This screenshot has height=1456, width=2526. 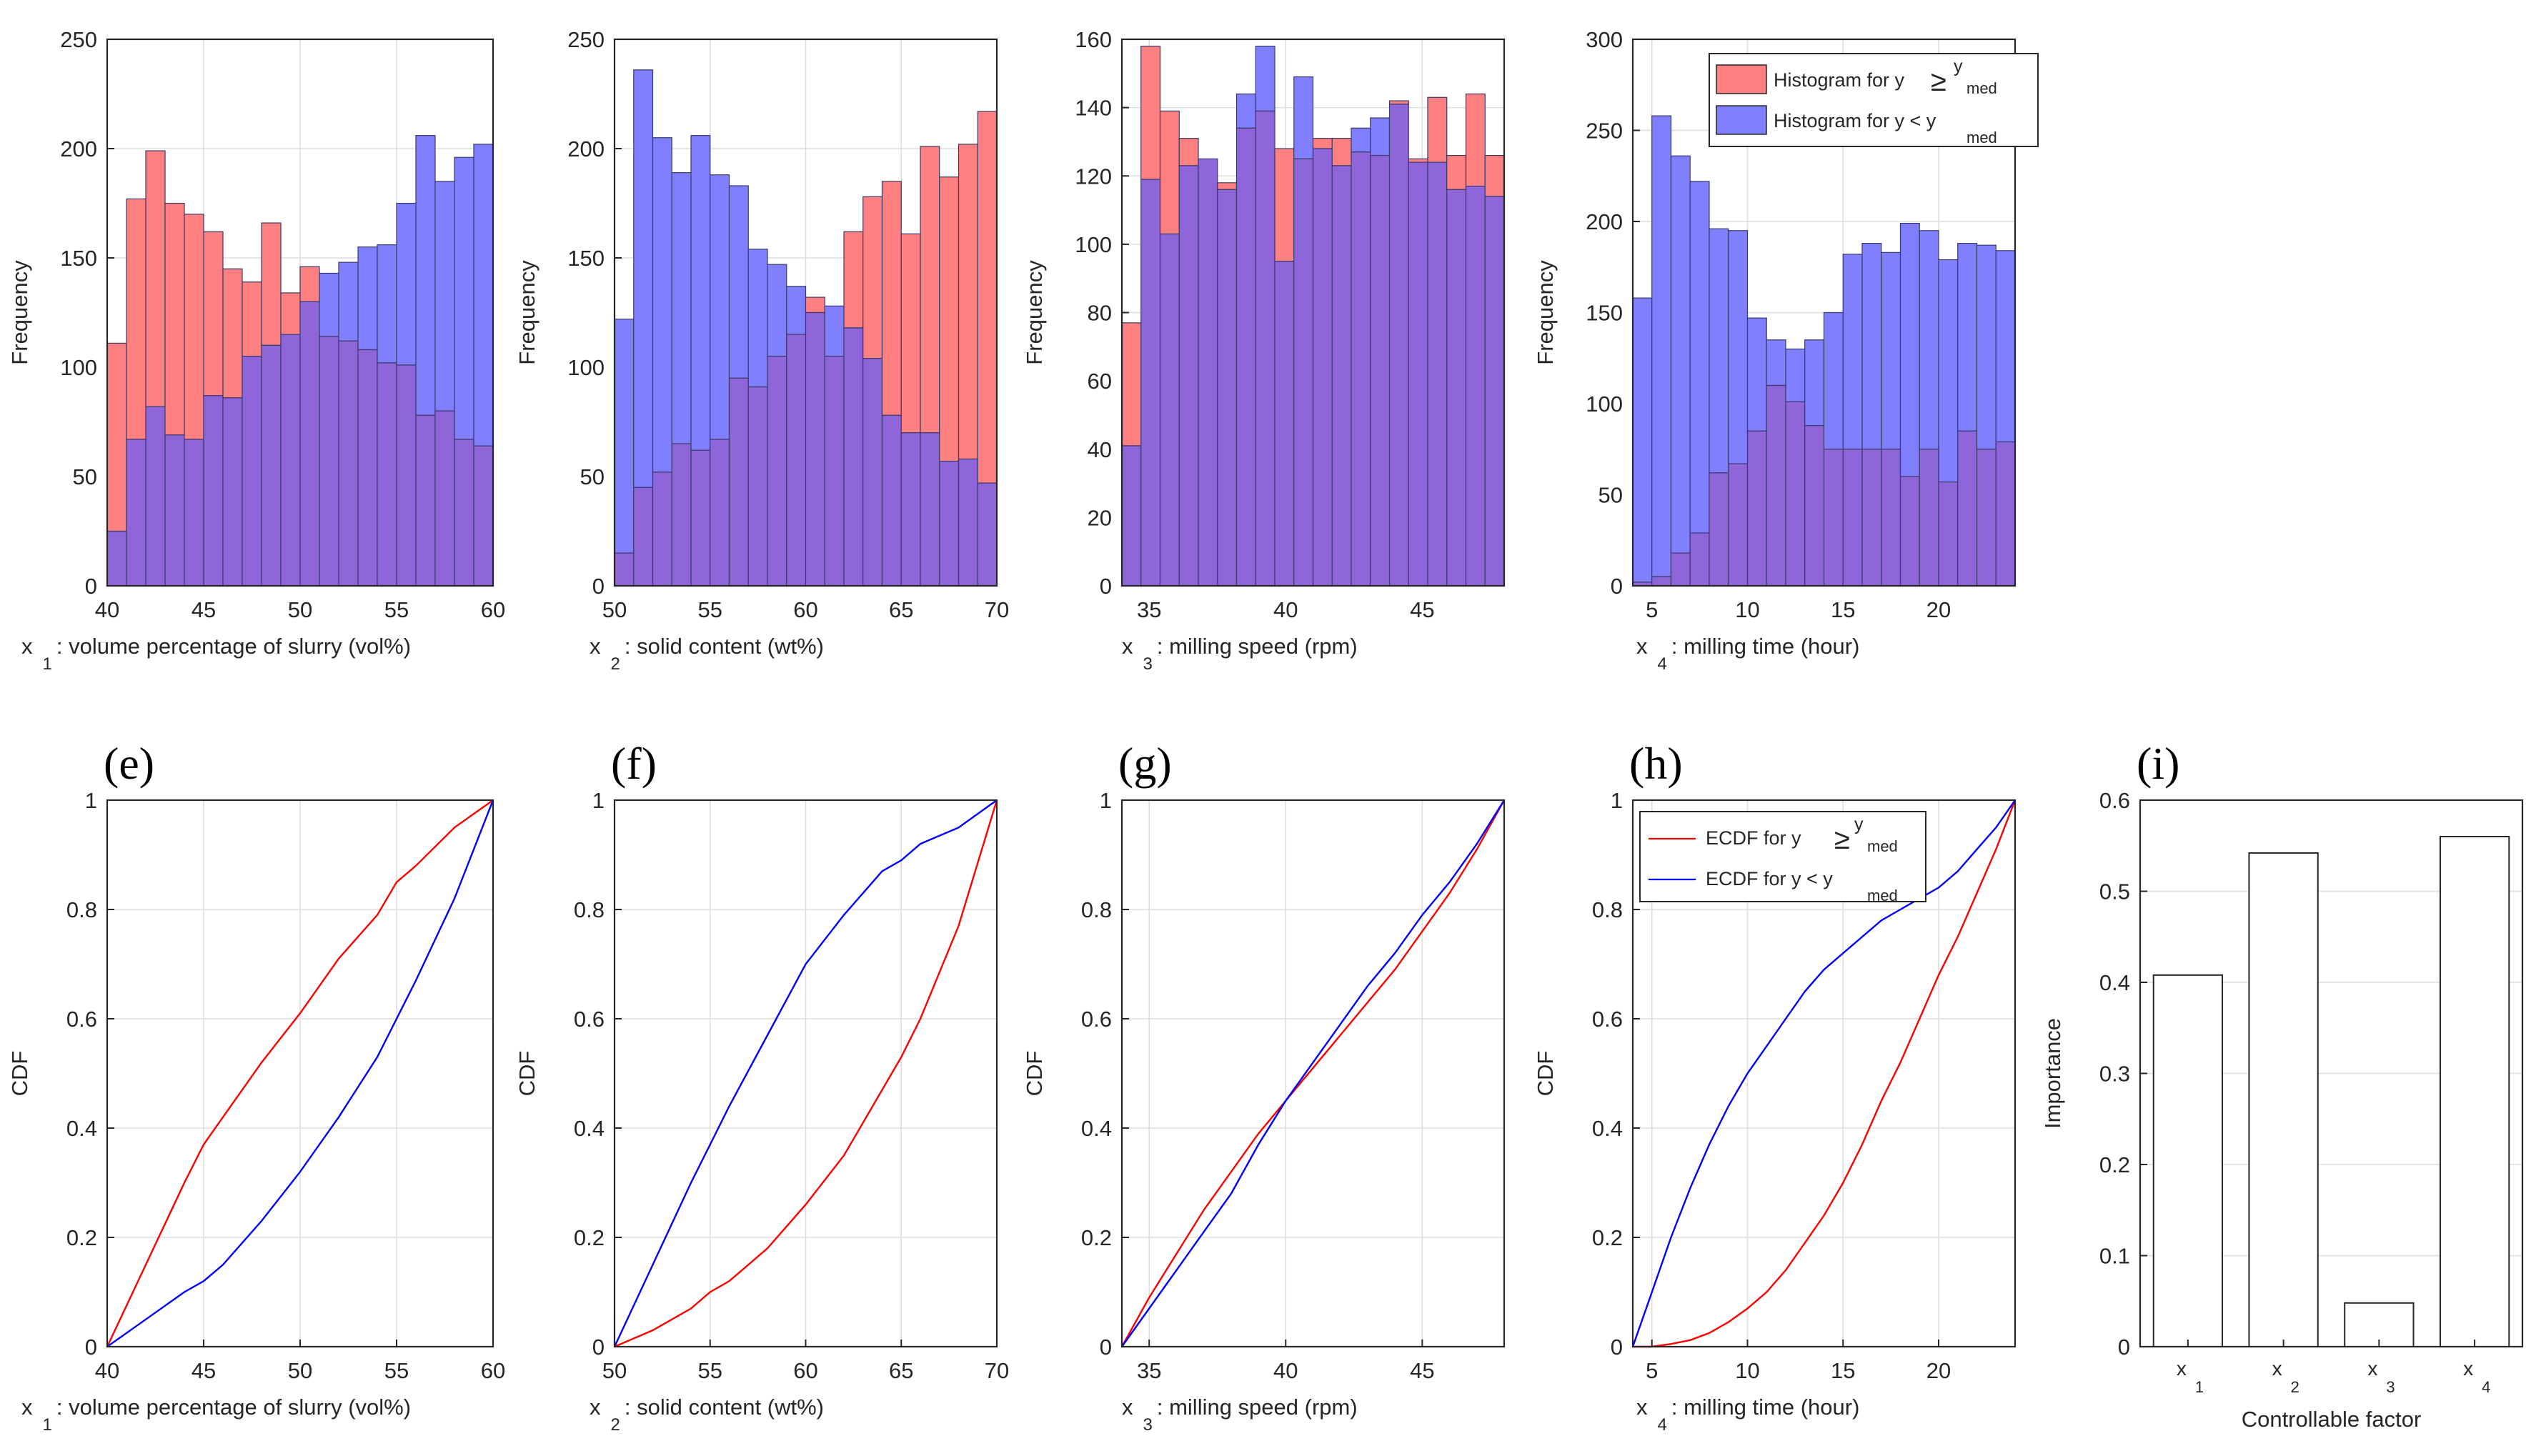 What do you see at coordinates (730, 646) in the screenshot?
I see `x-label-text: solid content (wt%)` at bounding box center [730, 646].